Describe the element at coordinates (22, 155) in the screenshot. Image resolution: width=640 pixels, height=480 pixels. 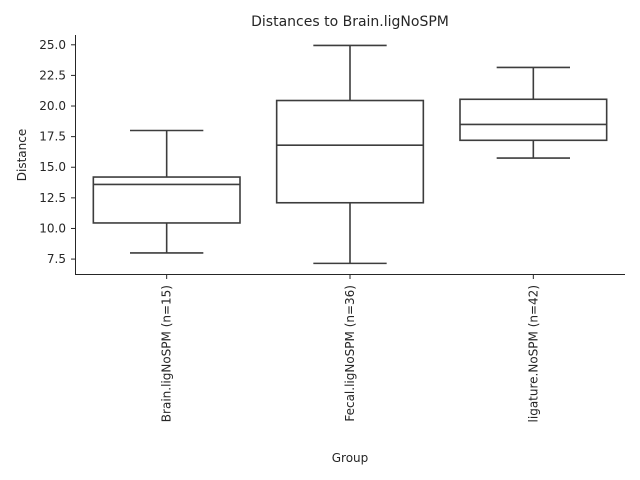
I see `y-axis-label: Distance` at that location.